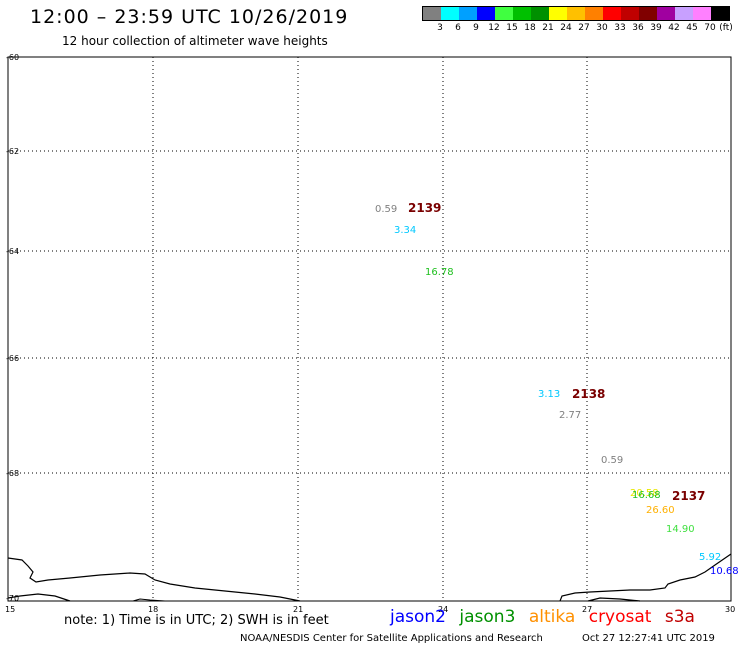 The height and width of the screenshot is (650, 740). Describe the element at coordinates (424, 208) in the screenshot. I see `pass-number: 2139` at that location.